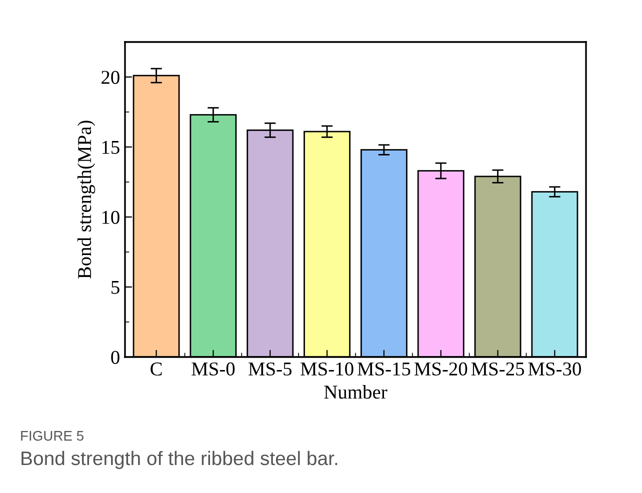  I want to click on y-tick-label: 0, so click(115, 357).